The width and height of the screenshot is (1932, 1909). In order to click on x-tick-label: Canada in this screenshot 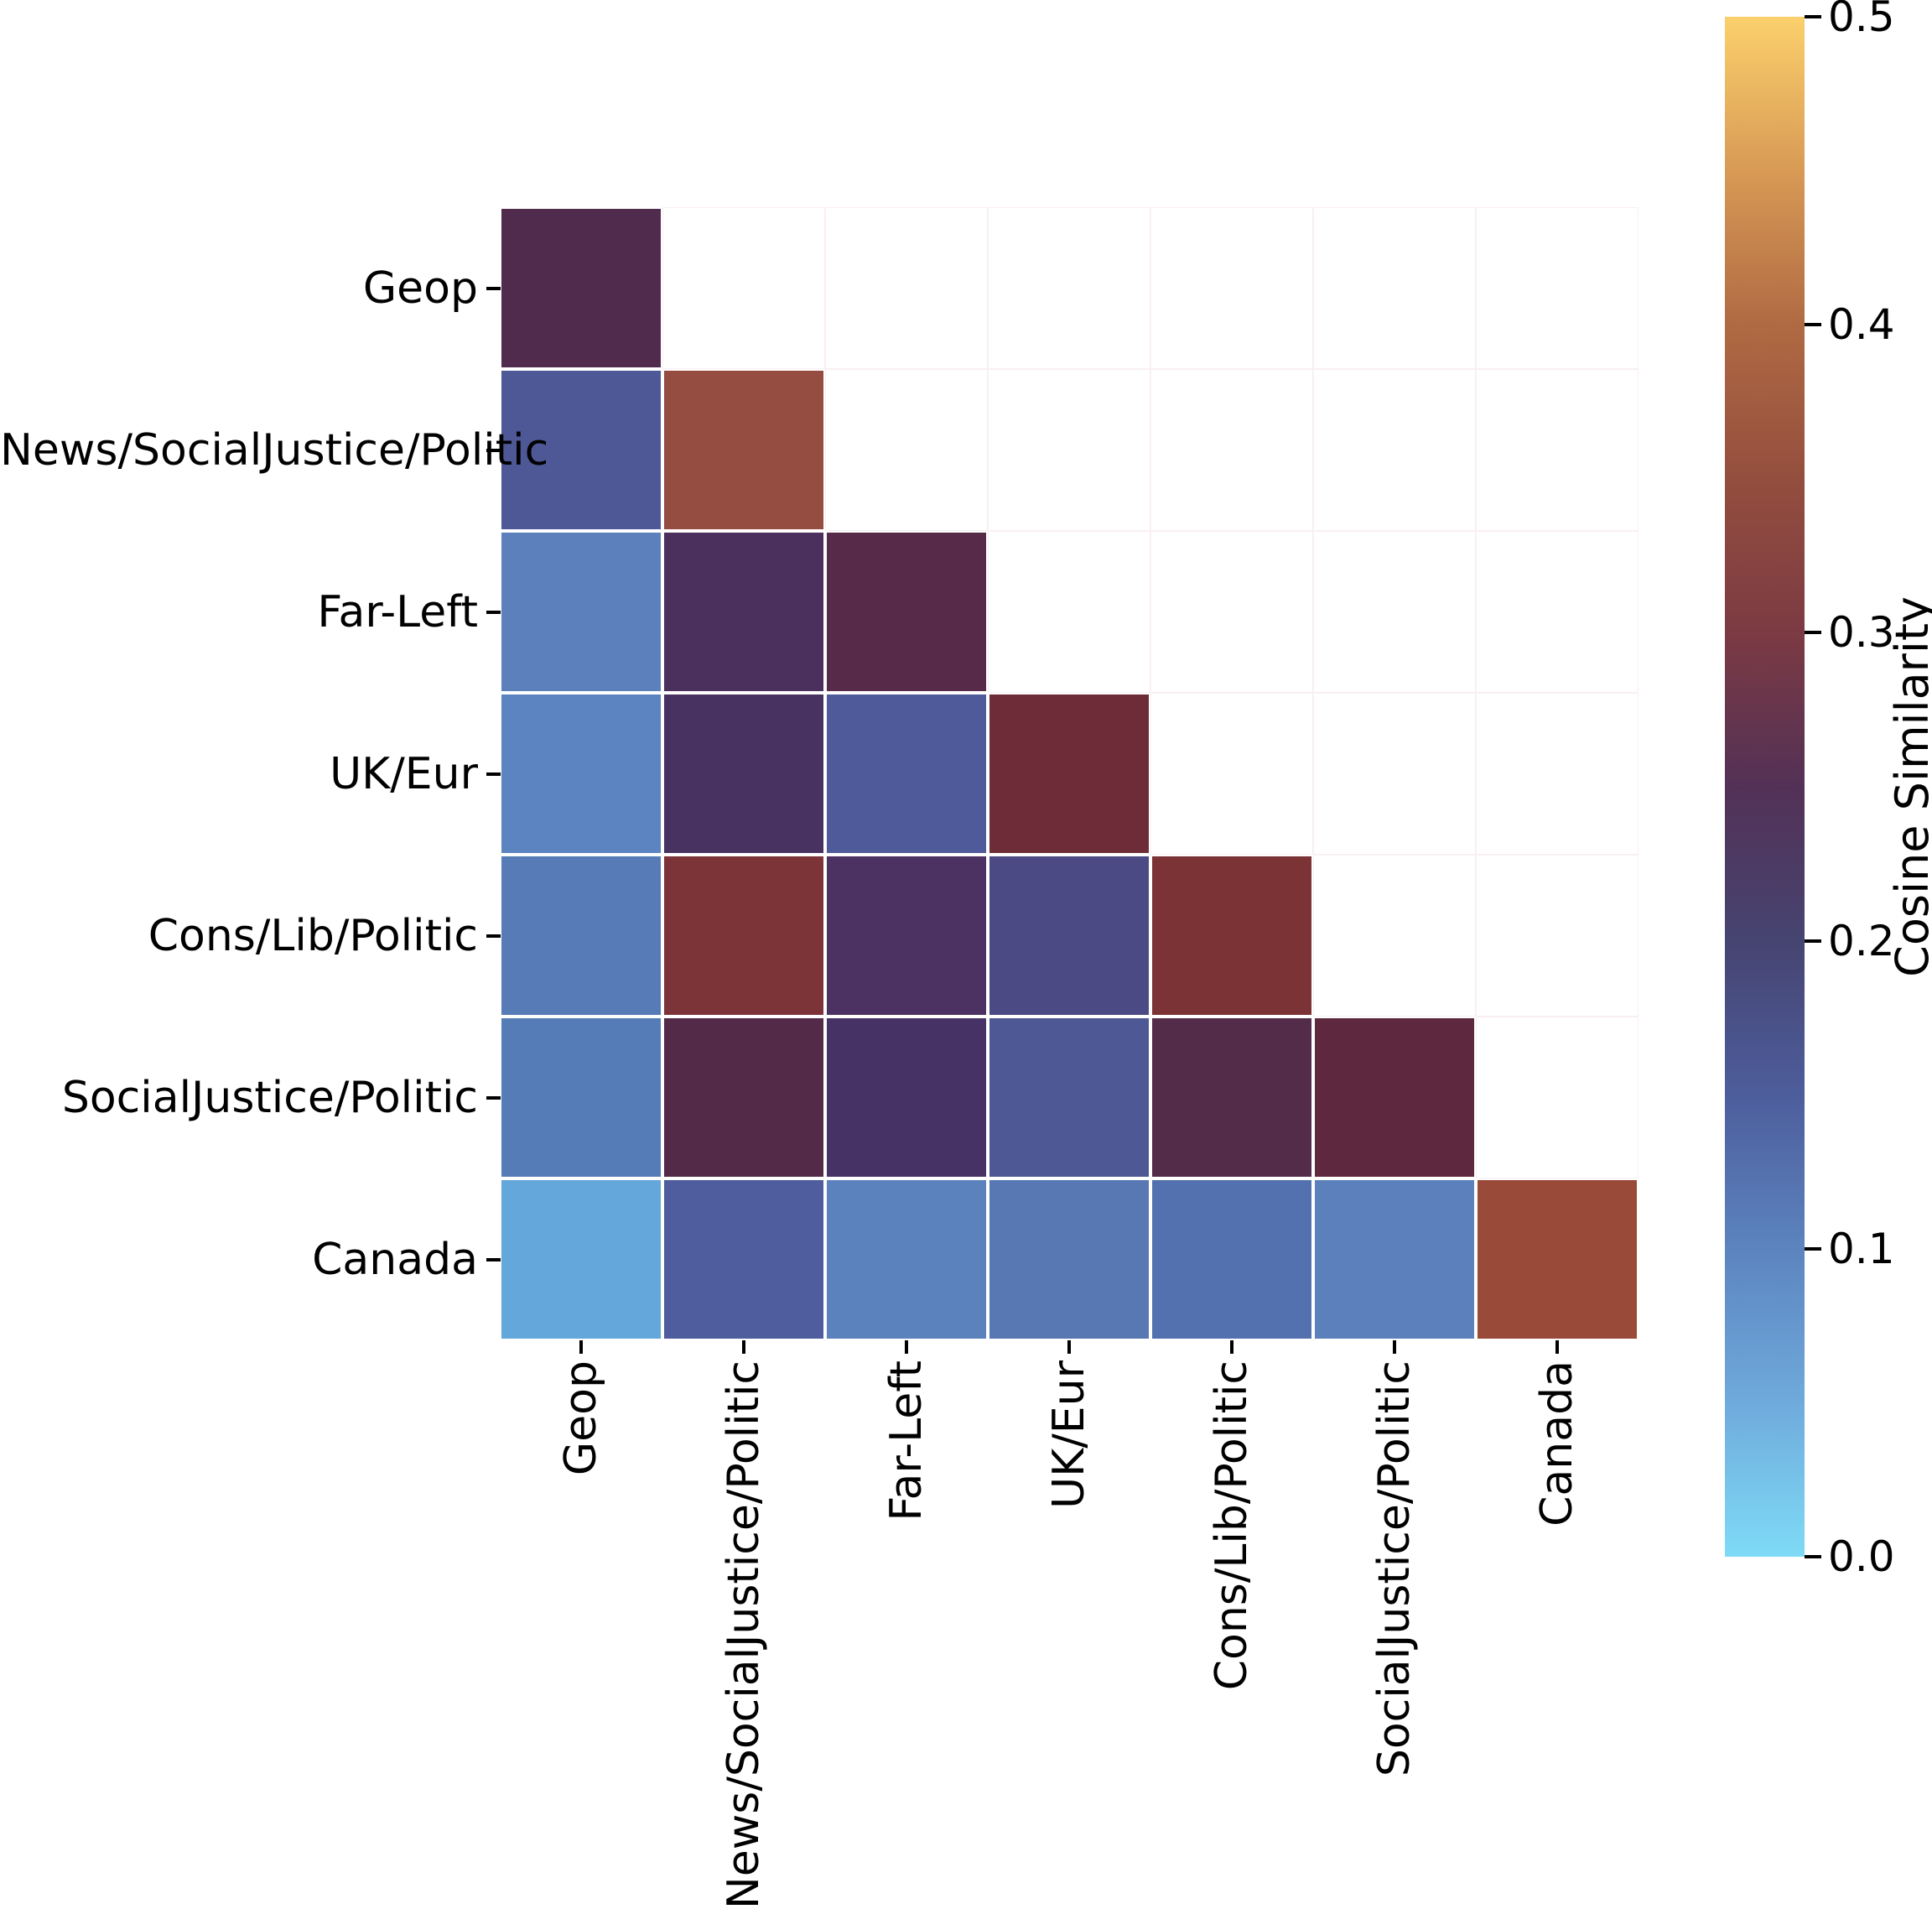, I will do `click(1557, 1443)`.